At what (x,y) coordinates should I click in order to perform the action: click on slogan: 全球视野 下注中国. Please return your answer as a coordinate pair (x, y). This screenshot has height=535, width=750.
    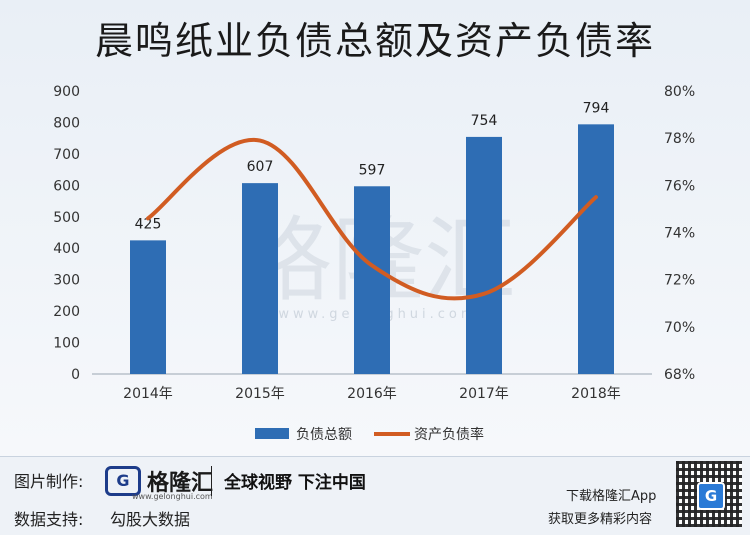
    Looking at the image, I should click on (295, 483).